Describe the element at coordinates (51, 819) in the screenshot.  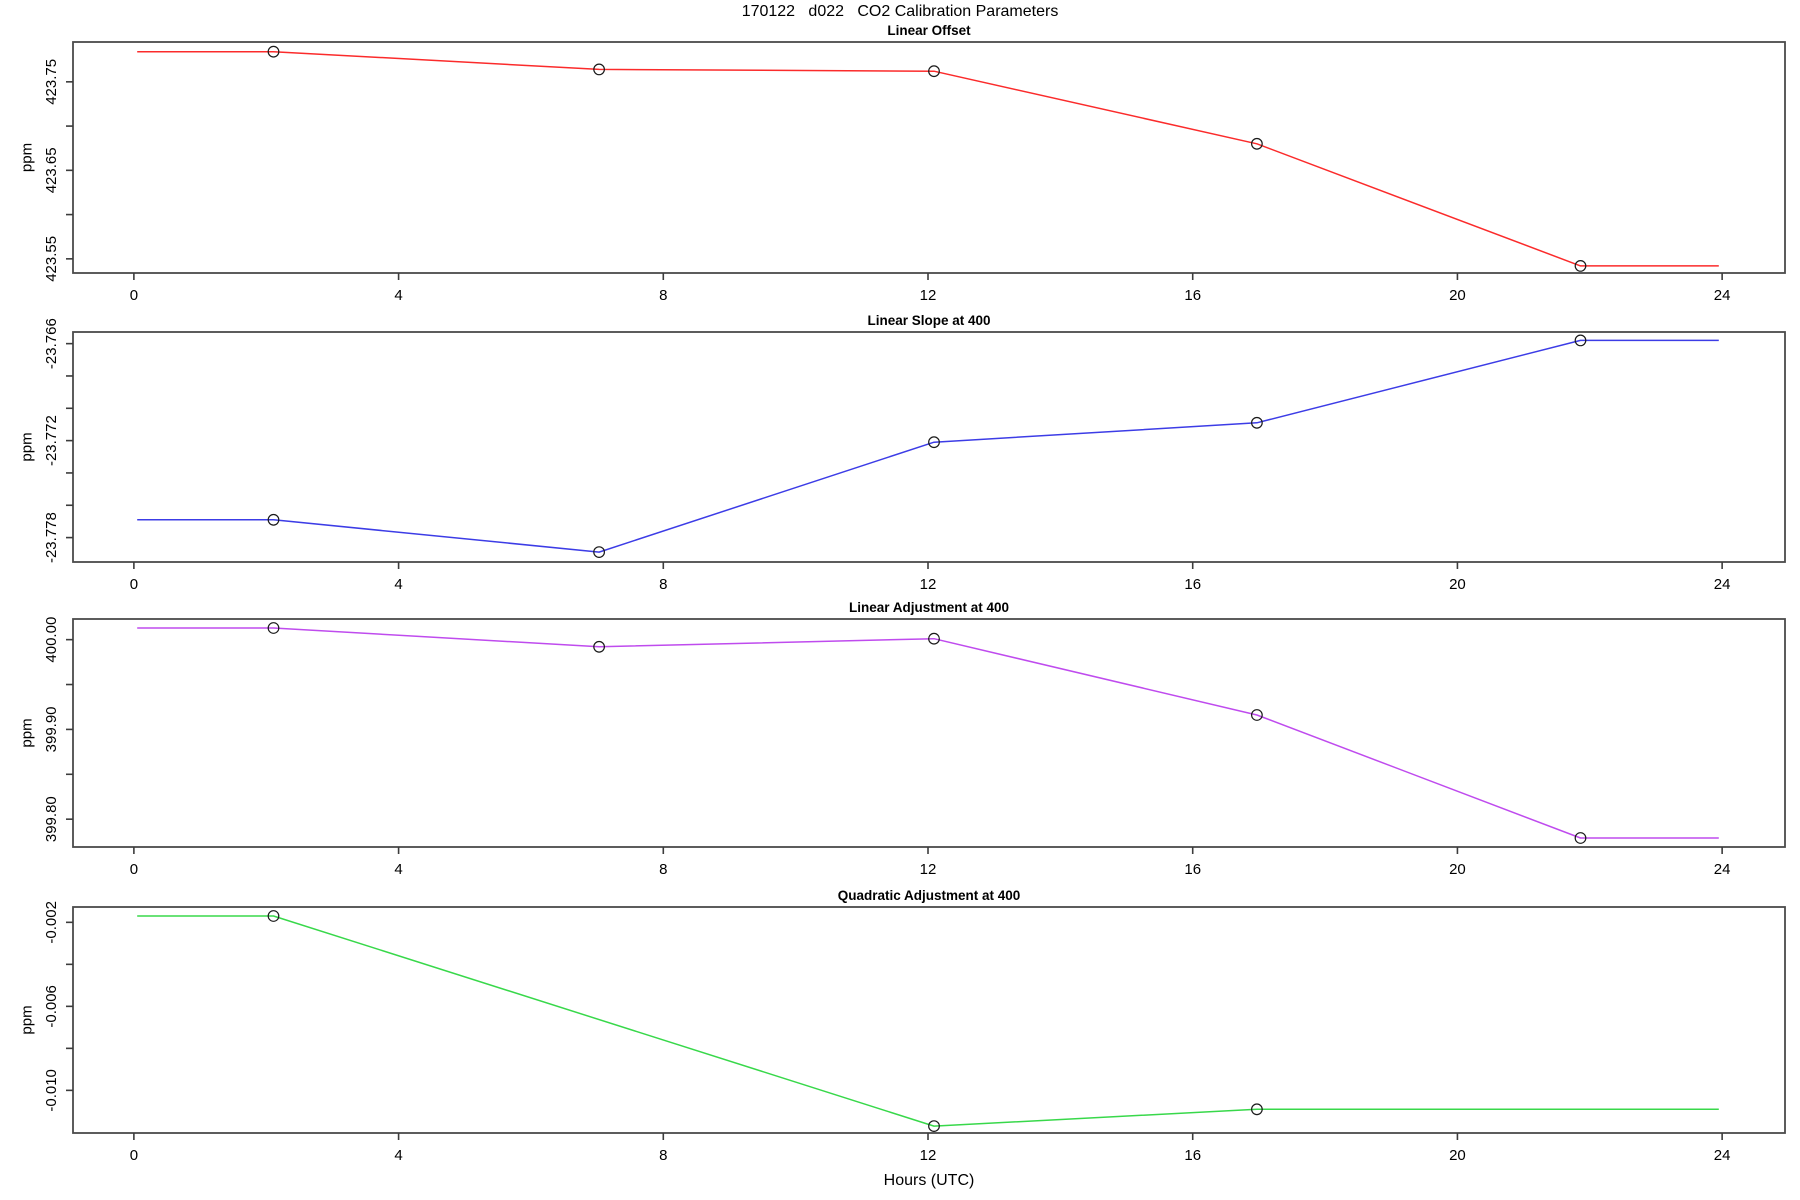
I see `y-tick-label: 399.80` at that location.